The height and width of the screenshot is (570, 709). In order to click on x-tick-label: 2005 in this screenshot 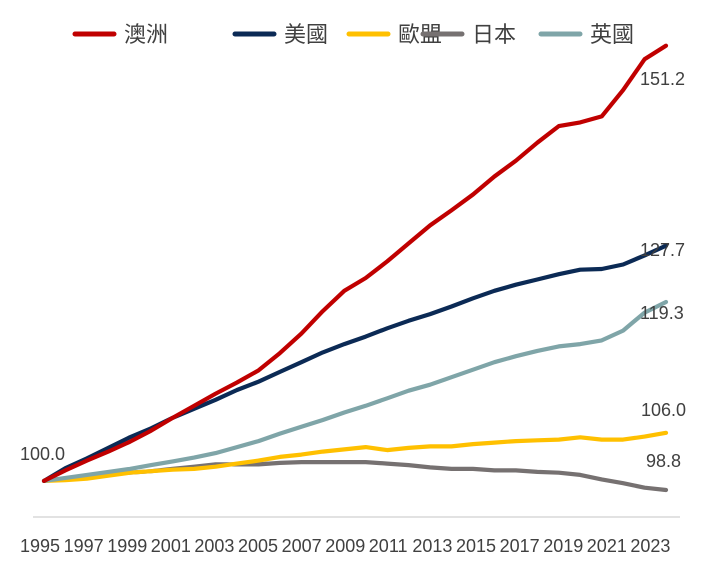, I will do `click(258, 546)`.